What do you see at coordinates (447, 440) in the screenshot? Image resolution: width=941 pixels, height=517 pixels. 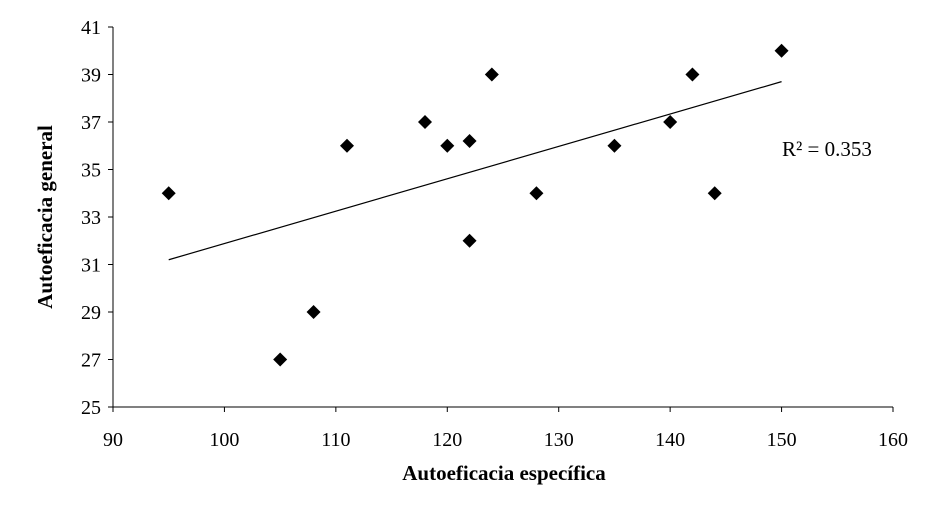 I see `x-tick-label: 120` at bounding box center [447, 440].